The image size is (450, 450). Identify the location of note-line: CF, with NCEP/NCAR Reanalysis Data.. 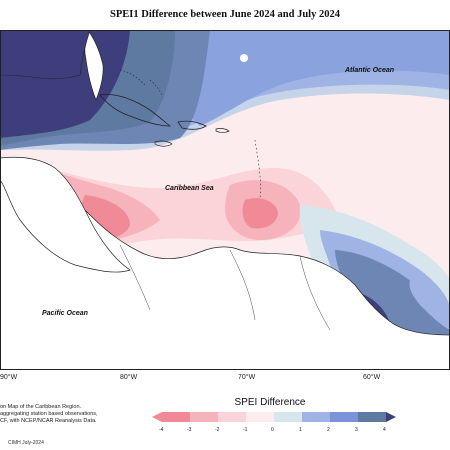
(48, 421).